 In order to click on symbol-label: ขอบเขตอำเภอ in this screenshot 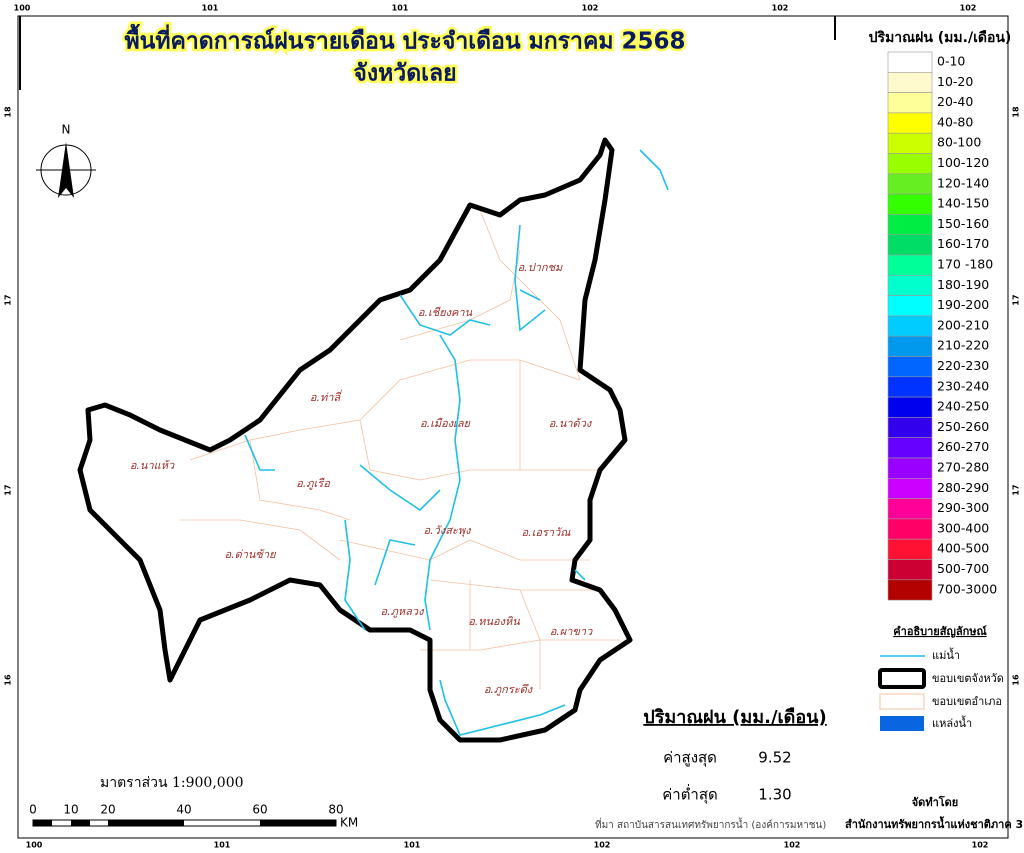, I will do `click(967, 701)`.